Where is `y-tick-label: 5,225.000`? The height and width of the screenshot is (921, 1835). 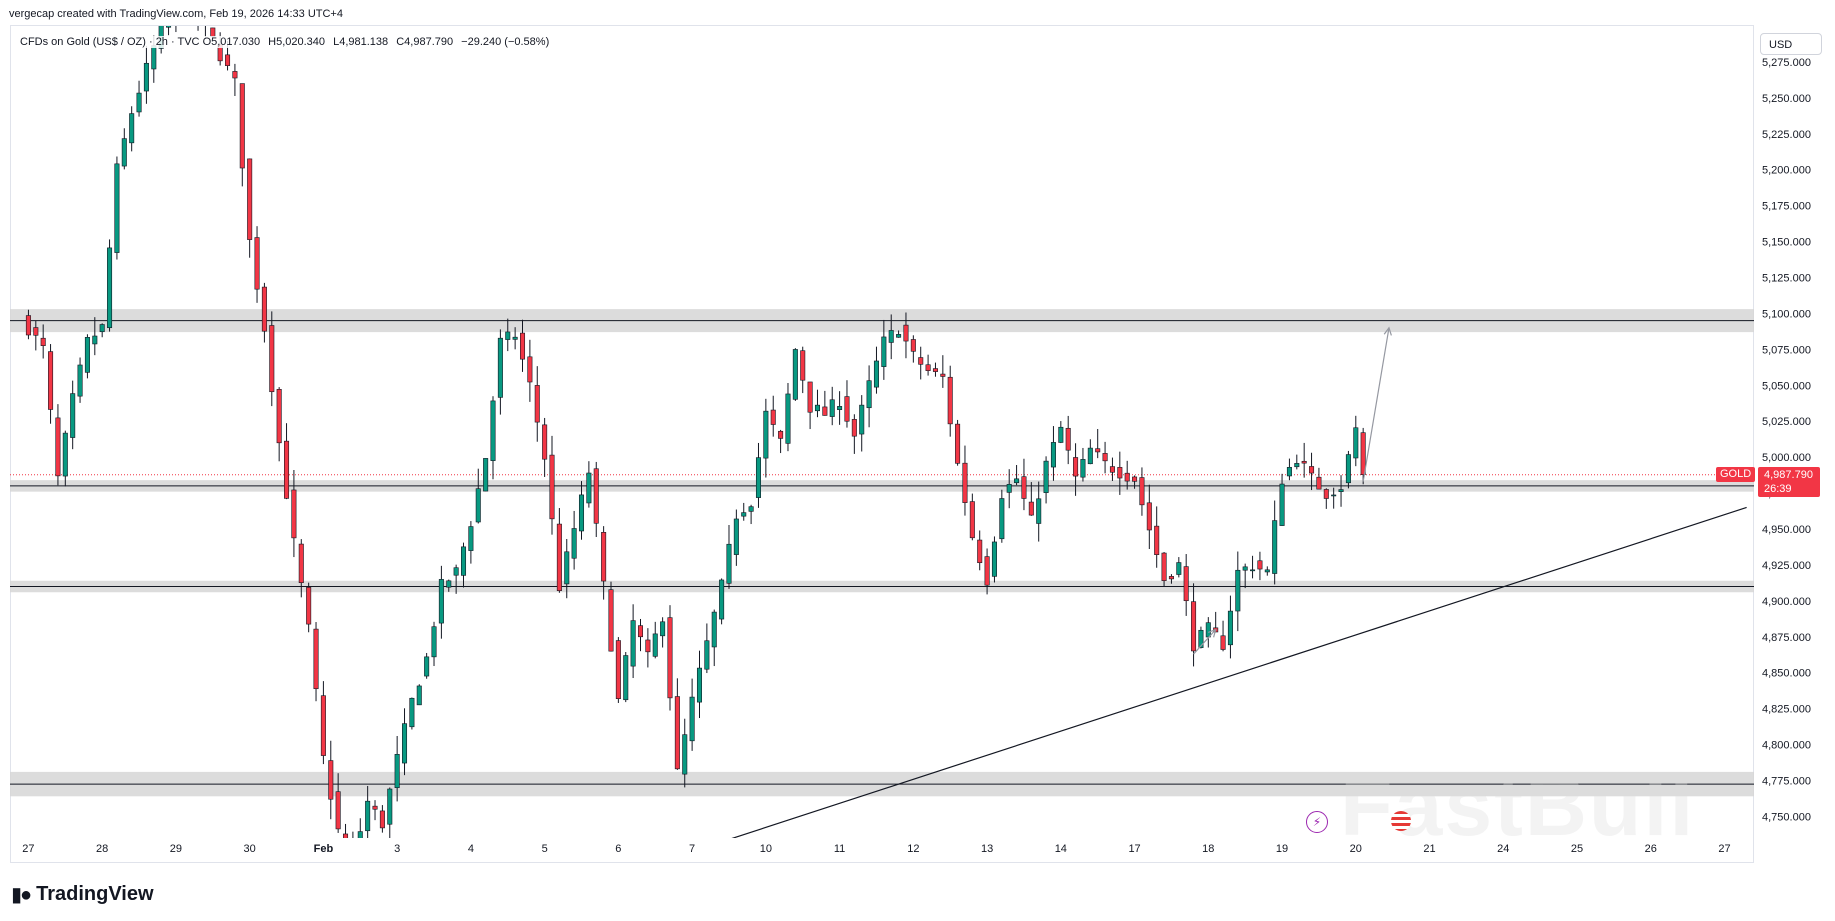 y-tick-label: 5,225.000 is located at coordinates (1786, 135).